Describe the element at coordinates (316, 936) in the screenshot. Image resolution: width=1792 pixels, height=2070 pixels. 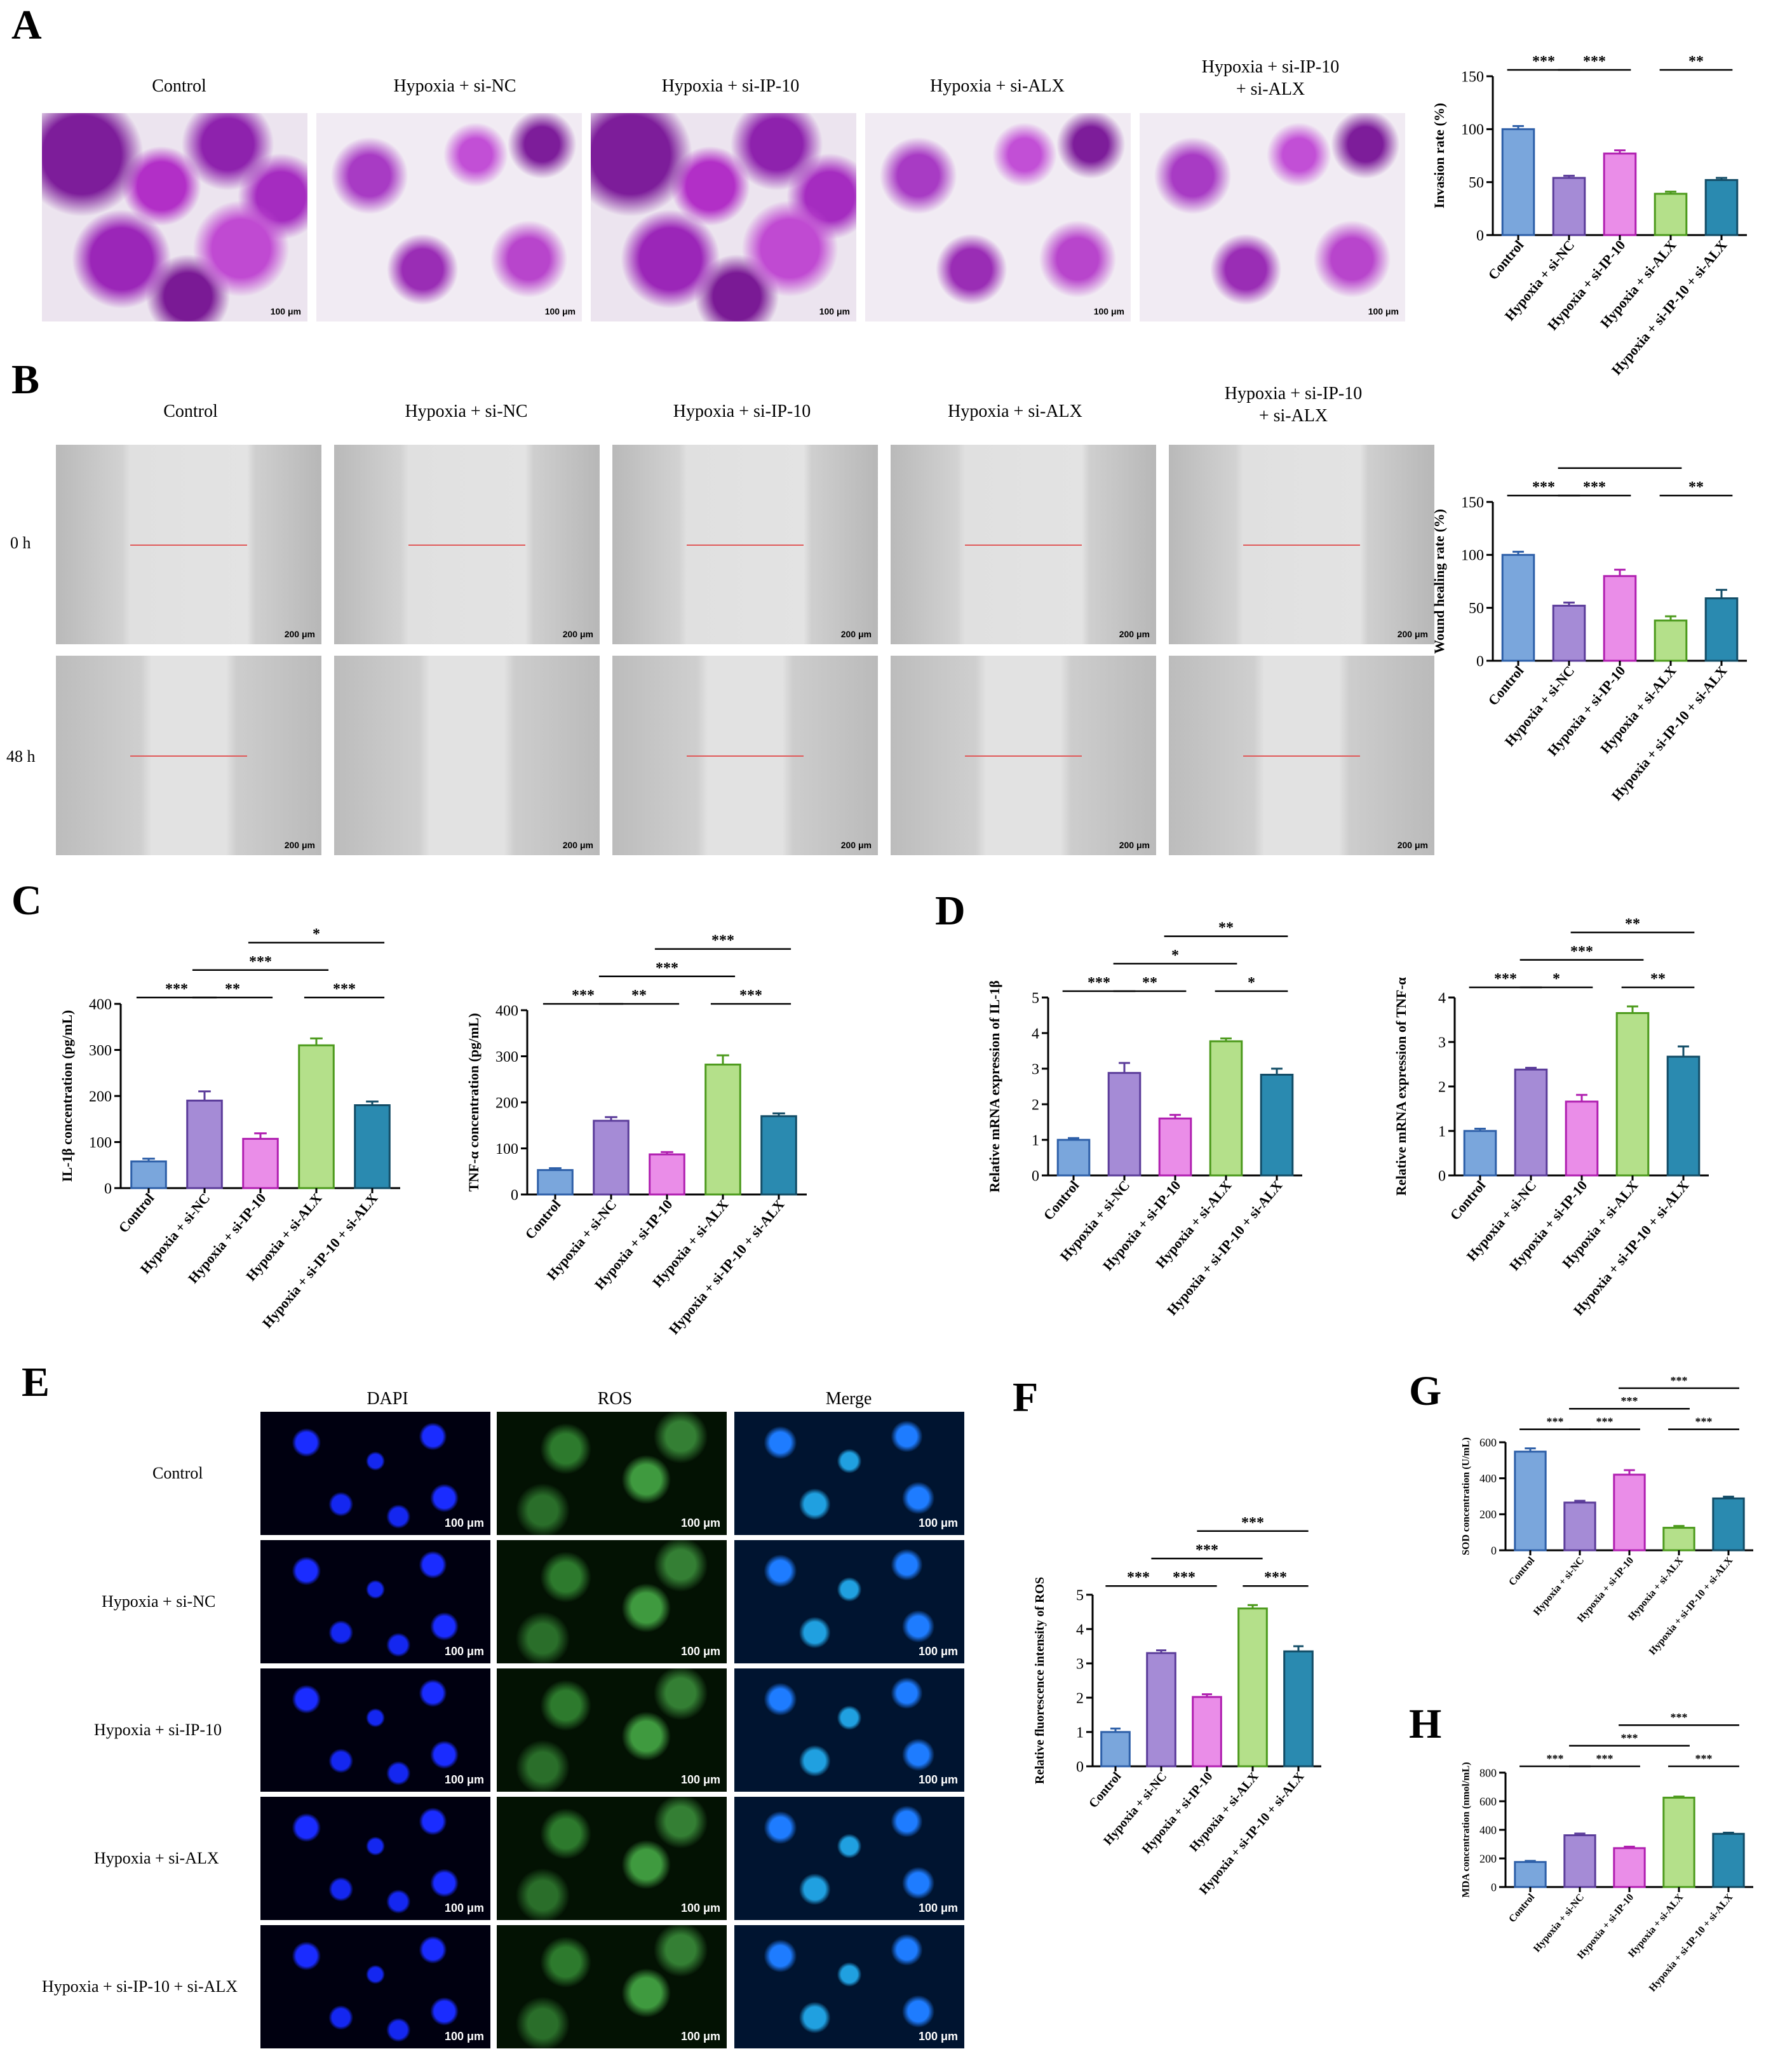
I see `significance-label-4: *` at that location.